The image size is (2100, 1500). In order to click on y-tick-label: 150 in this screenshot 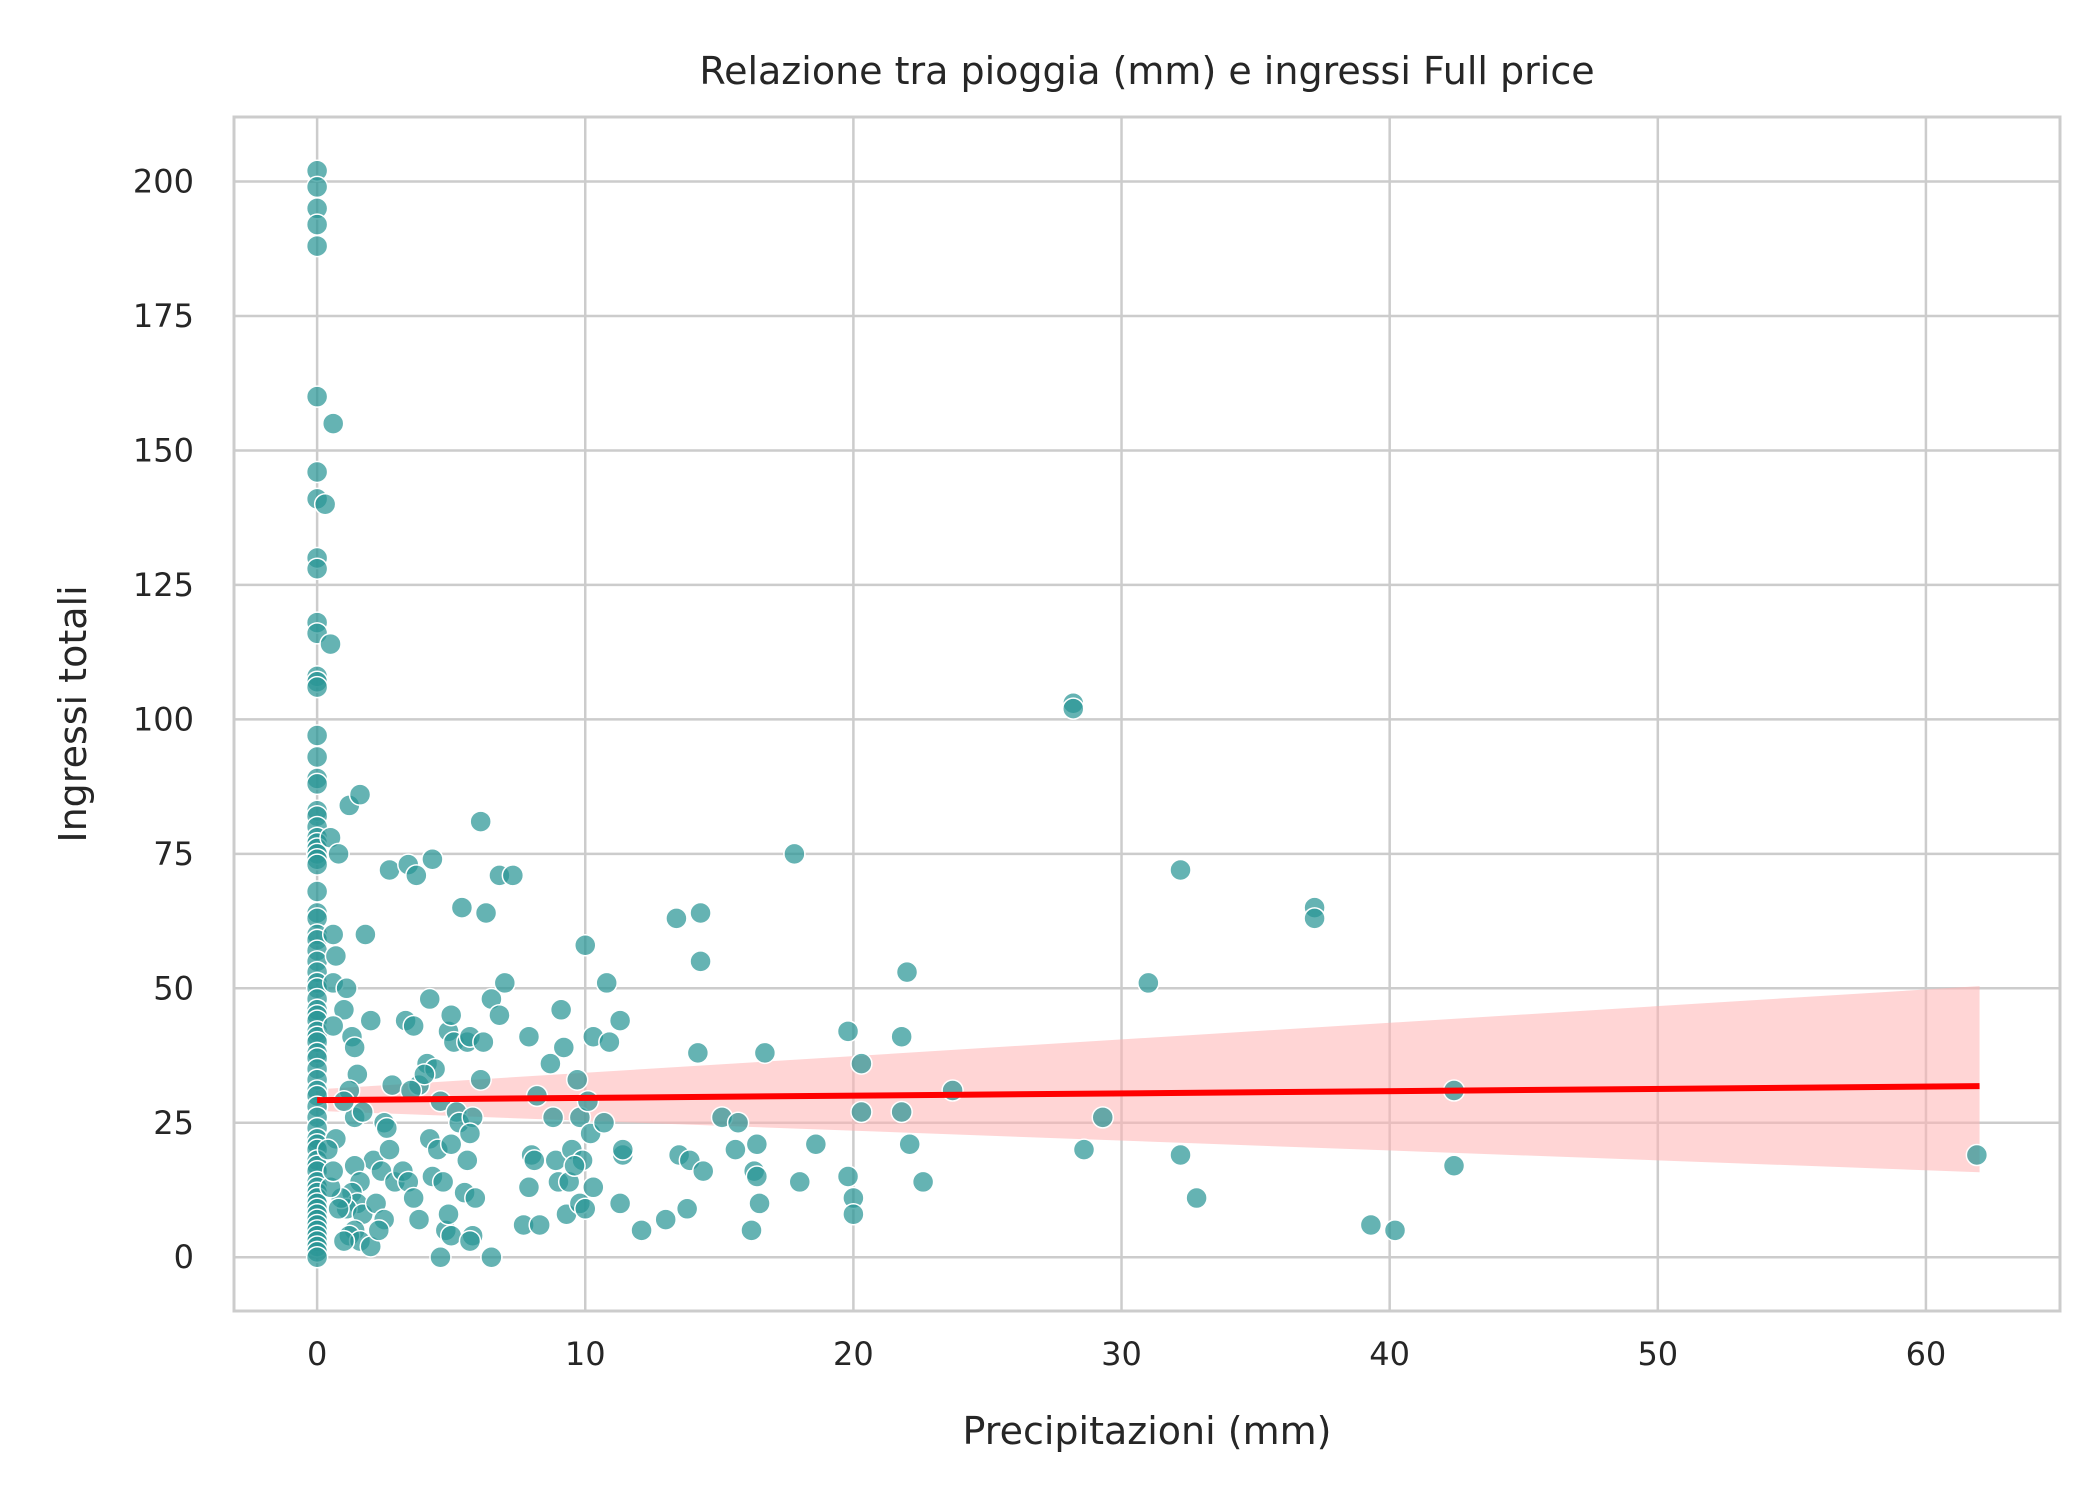, I will do `click(163, 450)`.